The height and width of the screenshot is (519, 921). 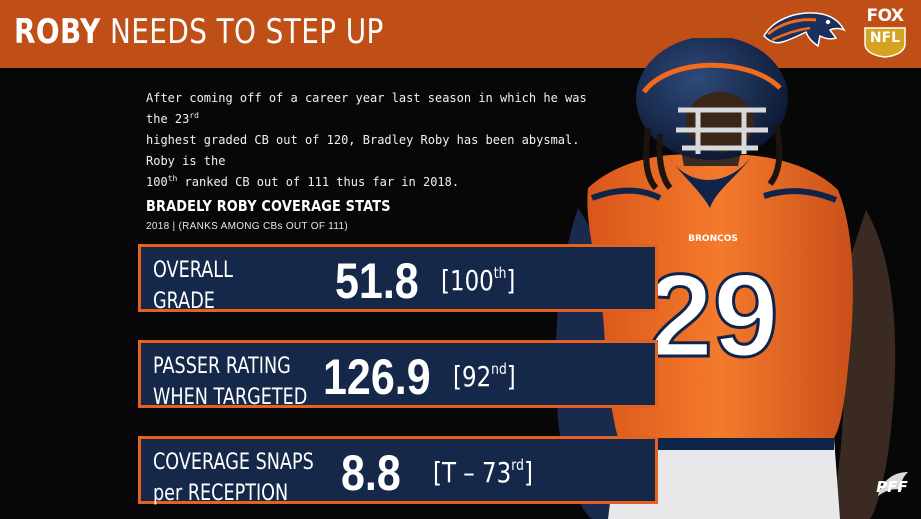 I want to click on stat-label-line1: COVERAGE SNAPS, so click(x=233, y=462).